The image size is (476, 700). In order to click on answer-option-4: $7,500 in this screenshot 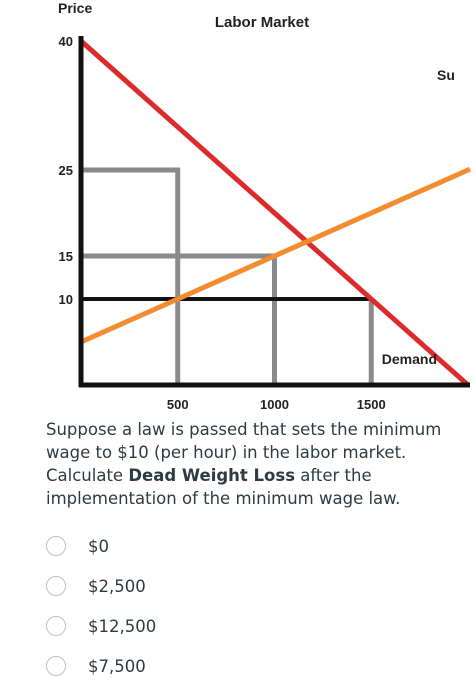, I will do `click(101, 666)`.